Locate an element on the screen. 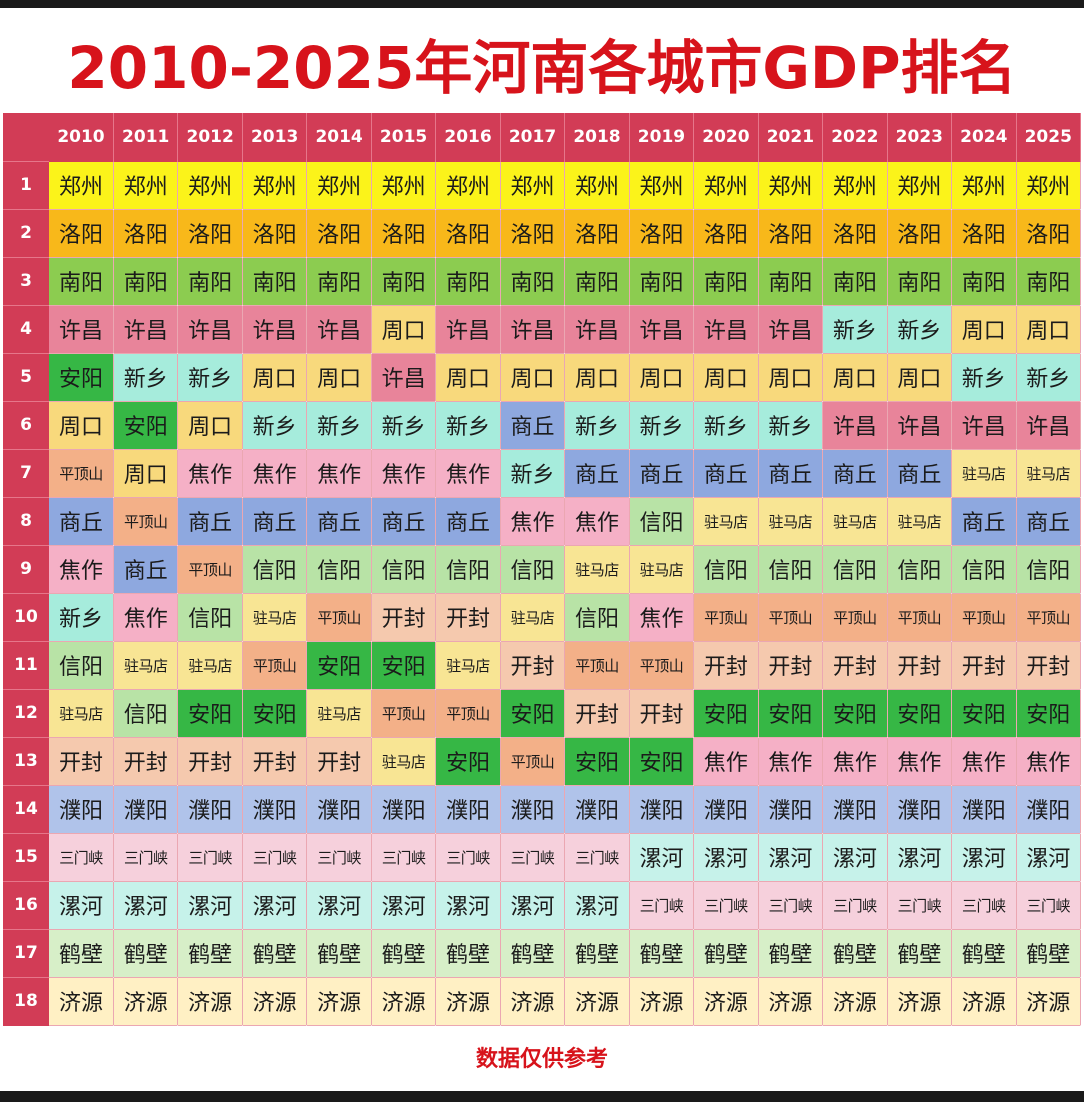  rank-label: 11 is located at coordinates (26, 664).